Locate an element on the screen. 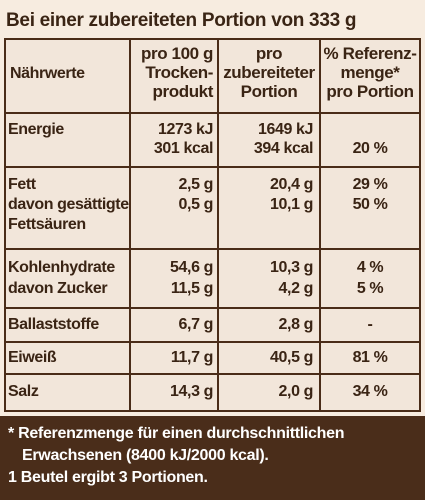  row-value-col2: 4,2 g is located at coordinates (296, 288).